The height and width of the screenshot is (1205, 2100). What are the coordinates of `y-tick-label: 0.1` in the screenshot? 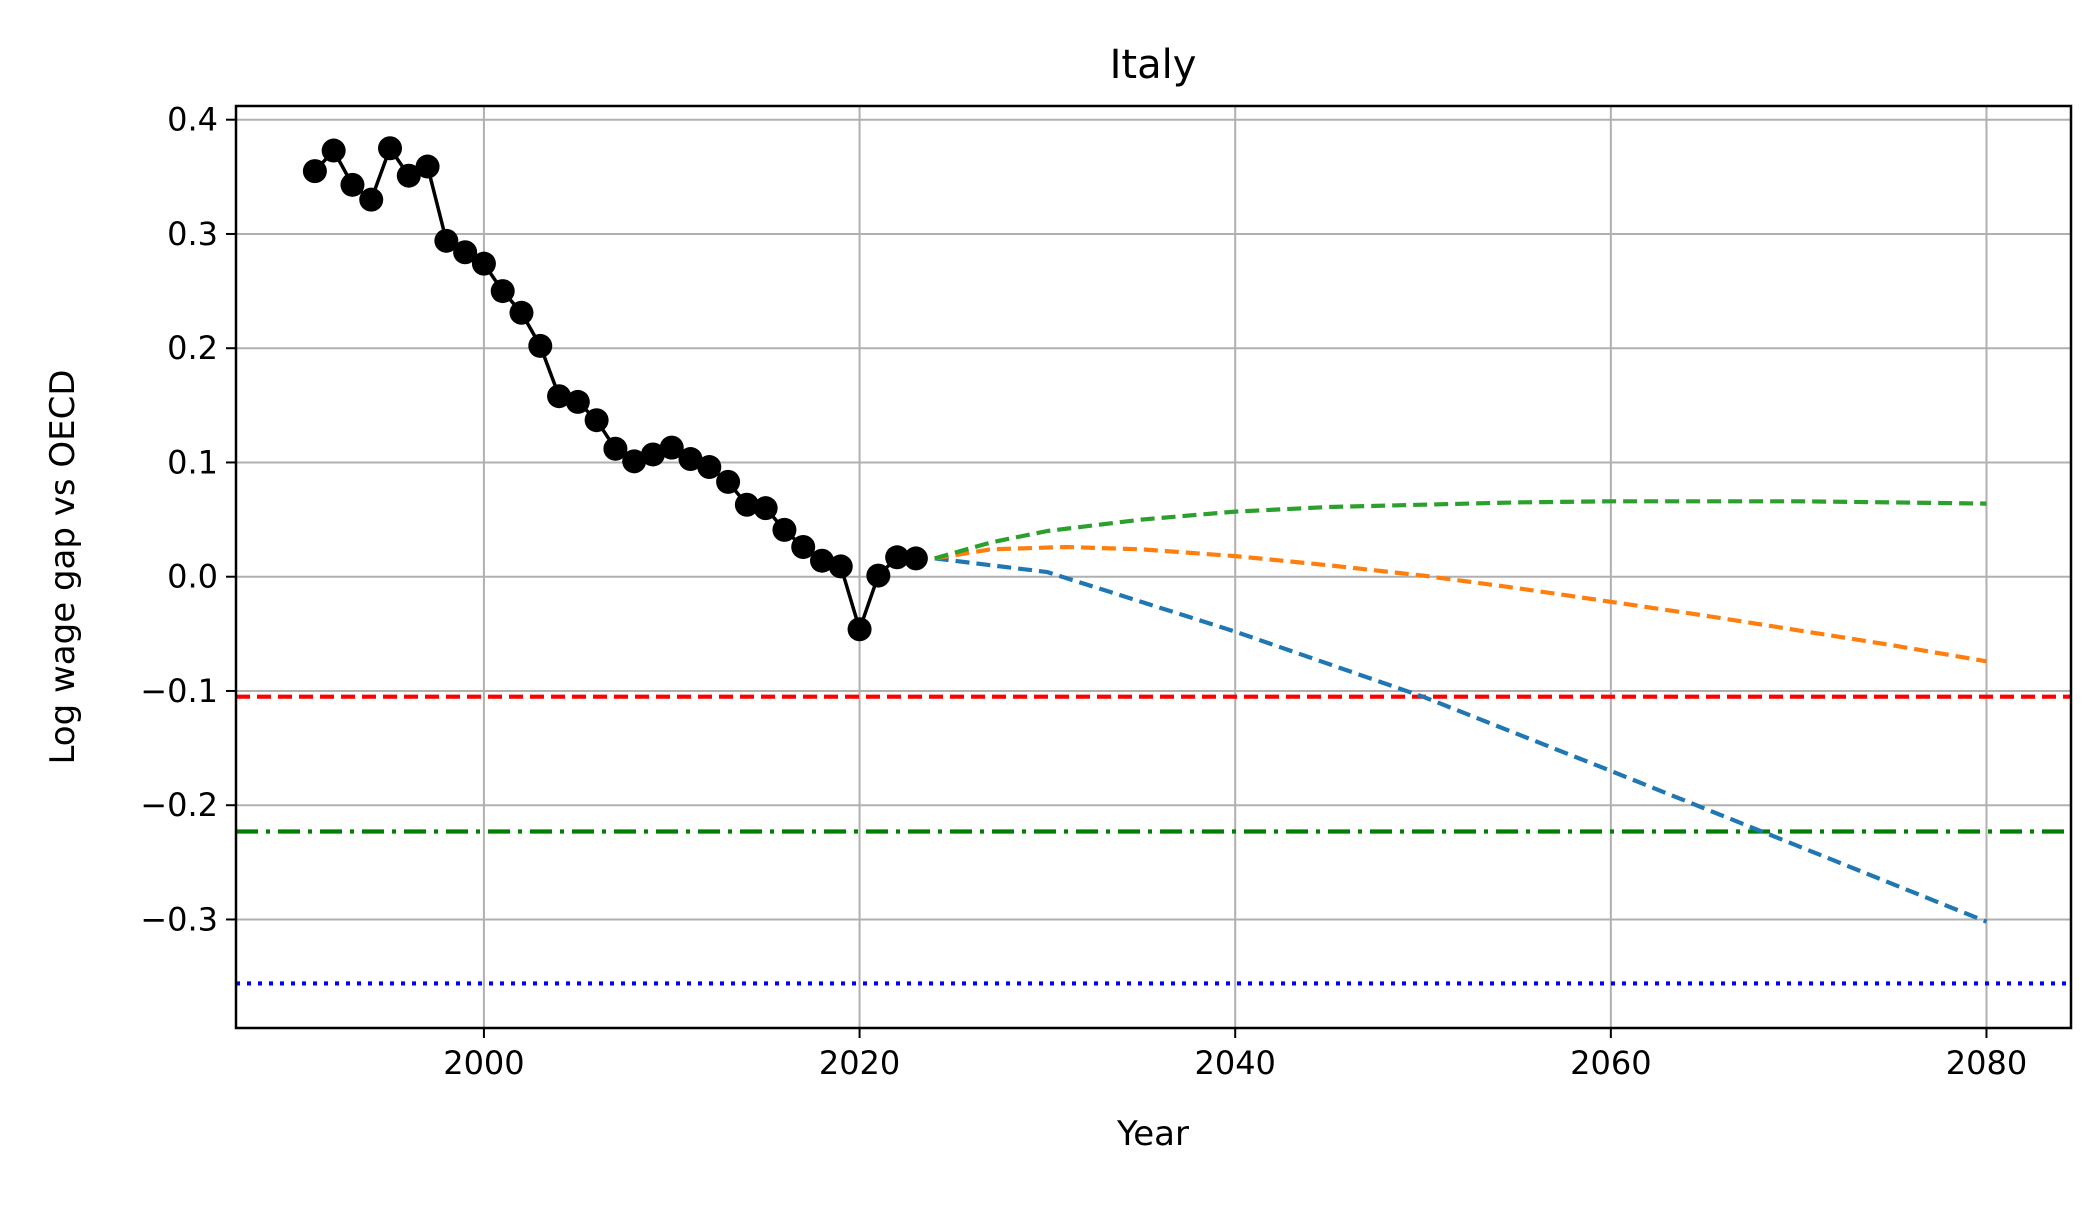 It's located at (192, 462).